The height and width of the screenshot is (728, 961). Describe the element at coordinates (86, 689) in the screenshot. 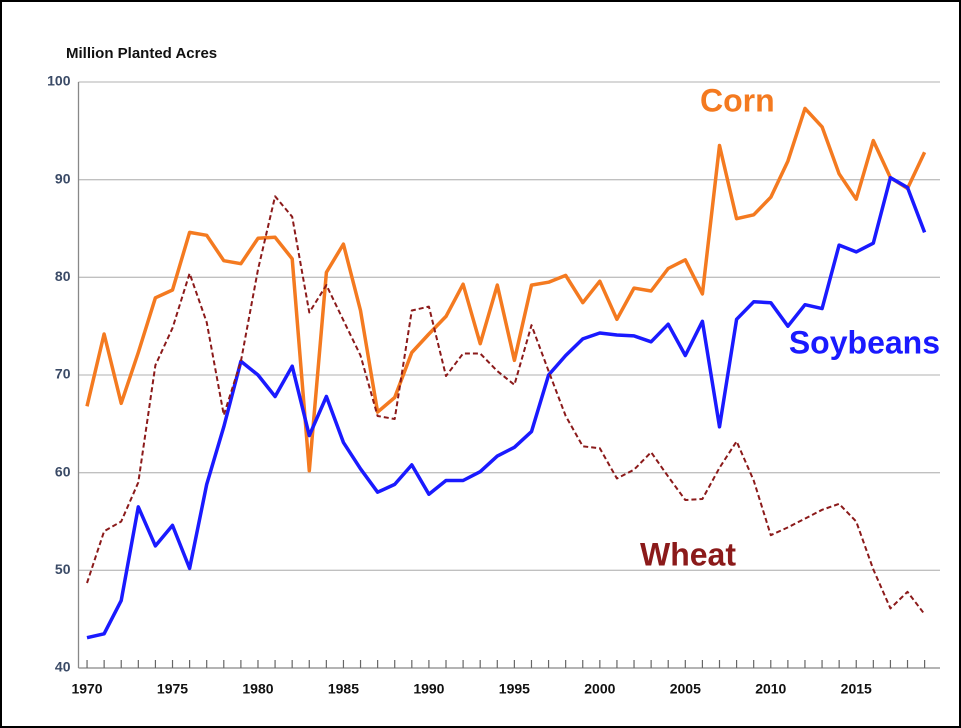

I see `x-tick-label: 1970` at that location.